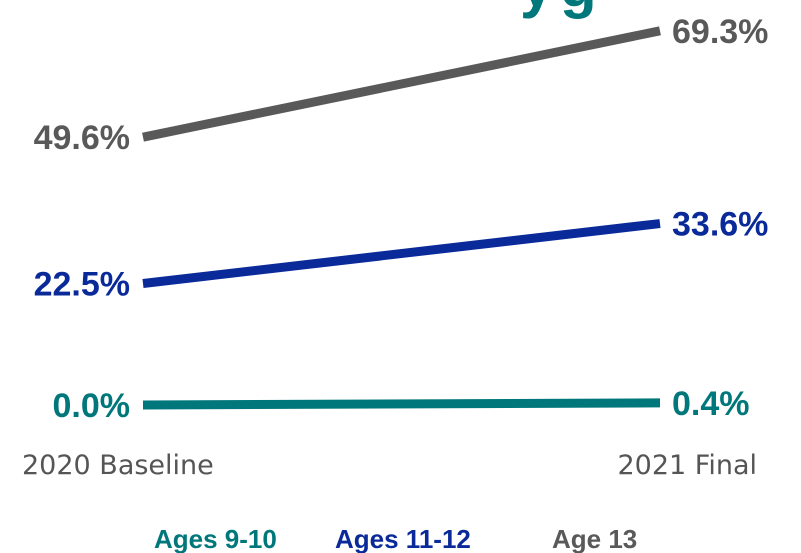 Image resolution: width=801 pixels, height=553 pixels. What do you see at coordinates (118, 465) in the screenshot?
I see `x-tick-label-start: 2020 Baseline` at bounding box center [118, 465].